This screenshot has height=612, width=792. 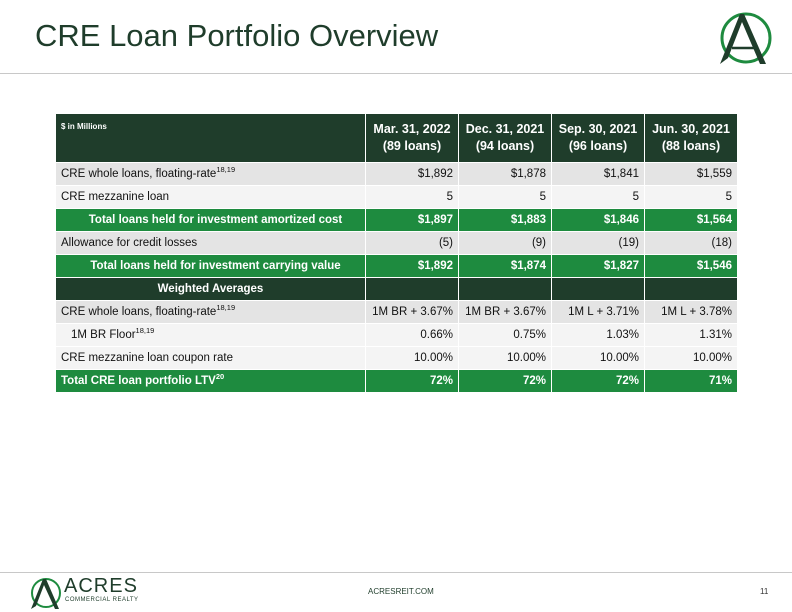 What do you see at coordinates (505, 220) in the screenshot?
I see `table-cell: $1,883` at bounding box center [505, 220].